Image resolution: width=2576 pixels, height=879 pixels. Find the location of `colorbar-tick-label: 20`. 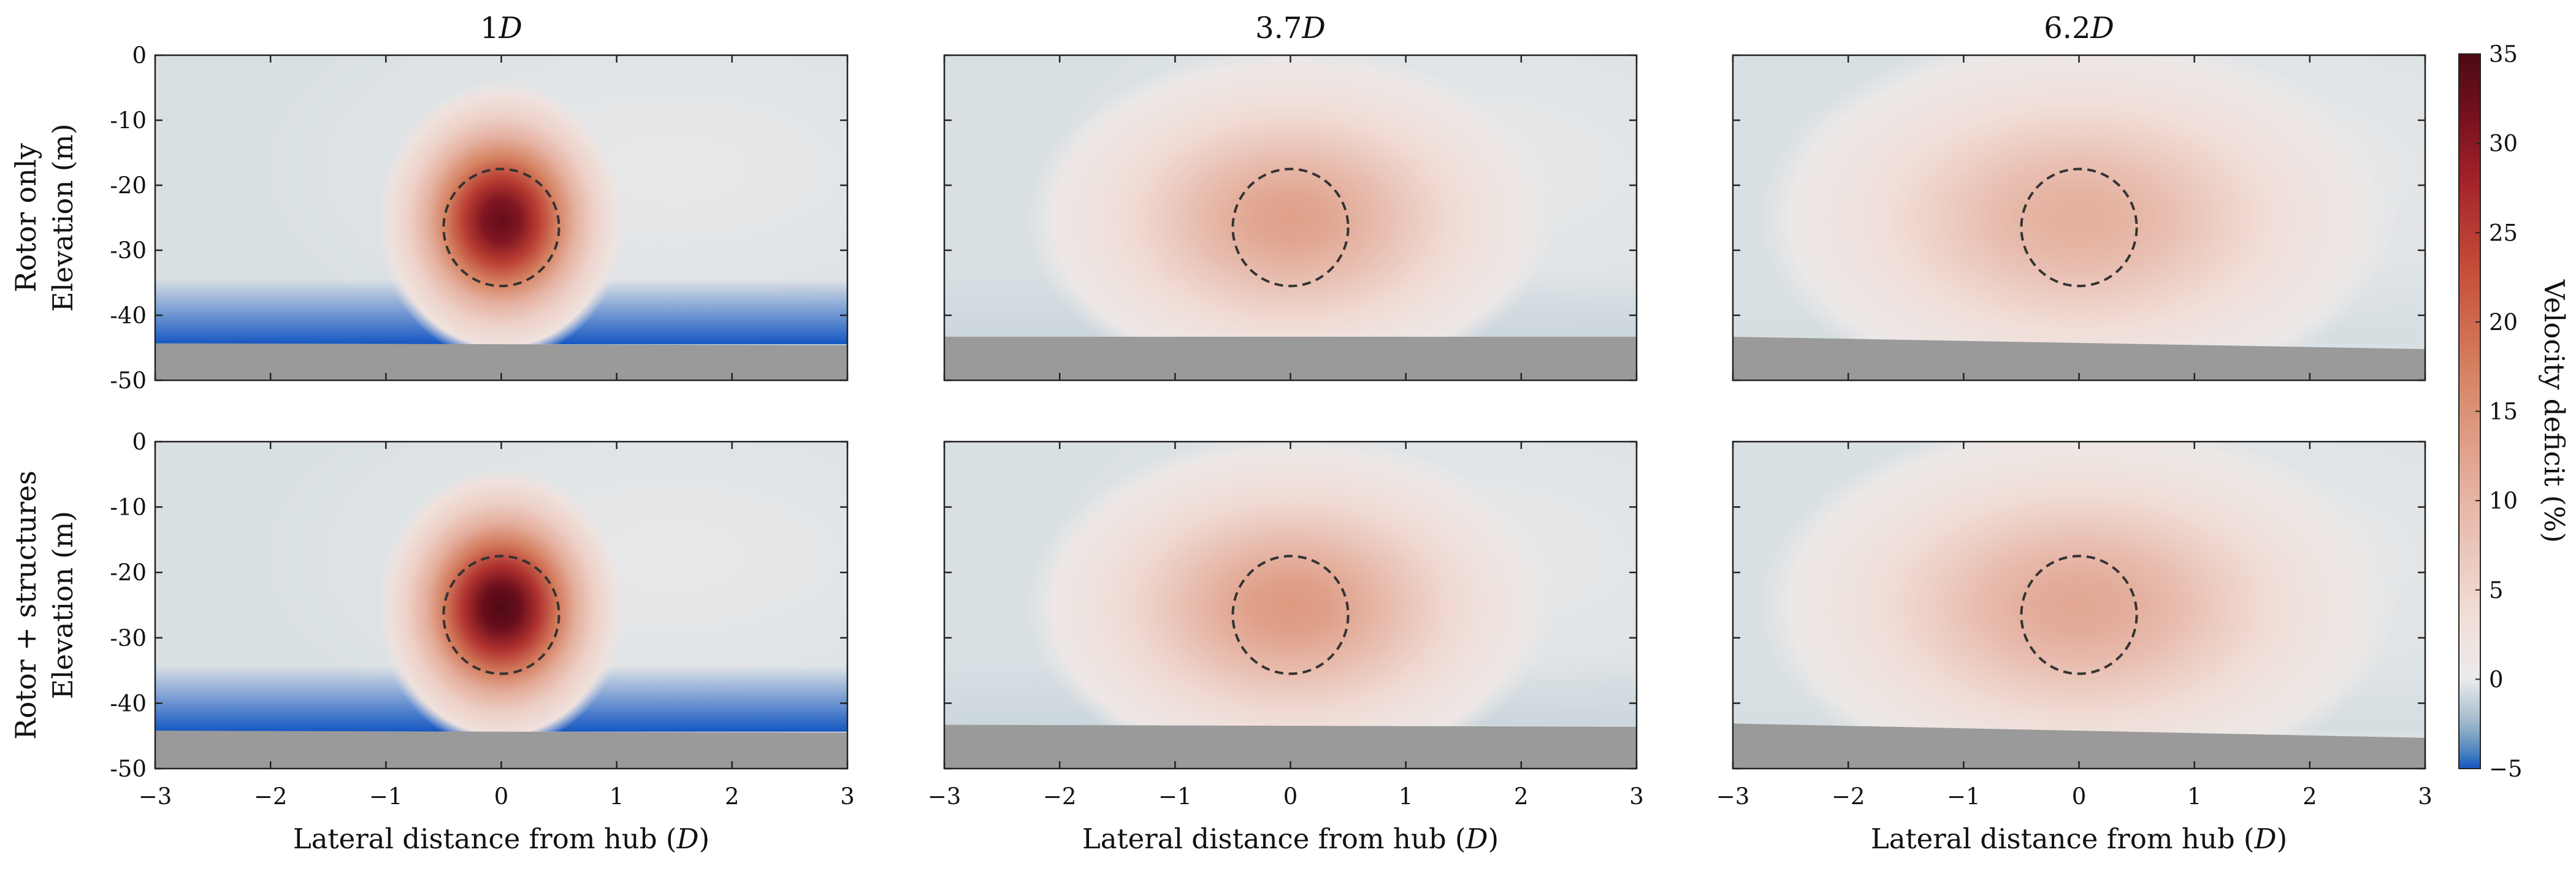

colorbar-tick-label: 20 is located at coordinates (2503, 322).